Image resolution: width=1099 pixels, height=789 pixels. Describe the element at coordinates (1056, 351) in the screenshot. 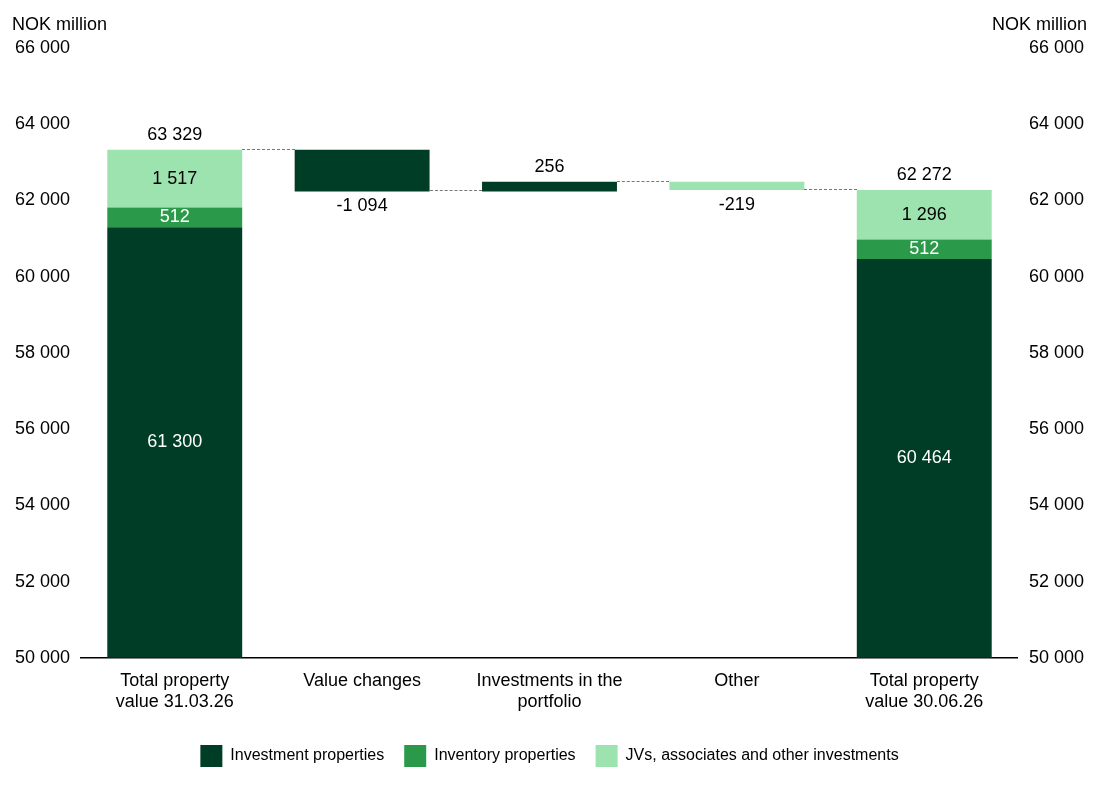

I see `y2-tick-label: 58 000` at that location.